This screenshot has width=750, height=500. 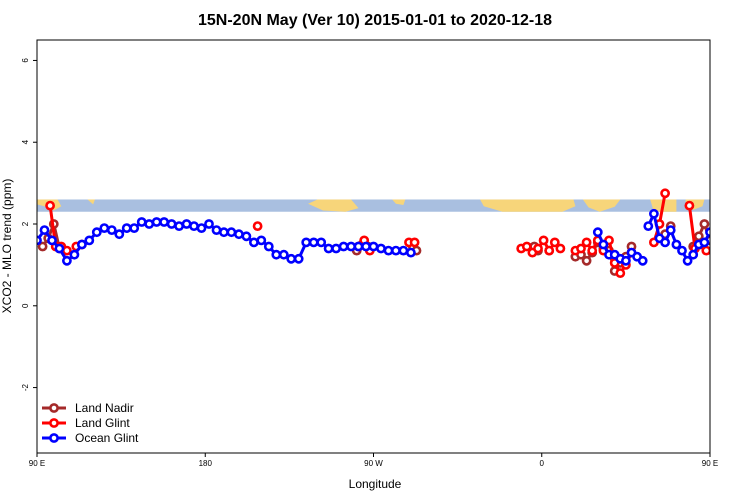 I want to click on legend-item: Land Nadir, so click(x=88, y=408).